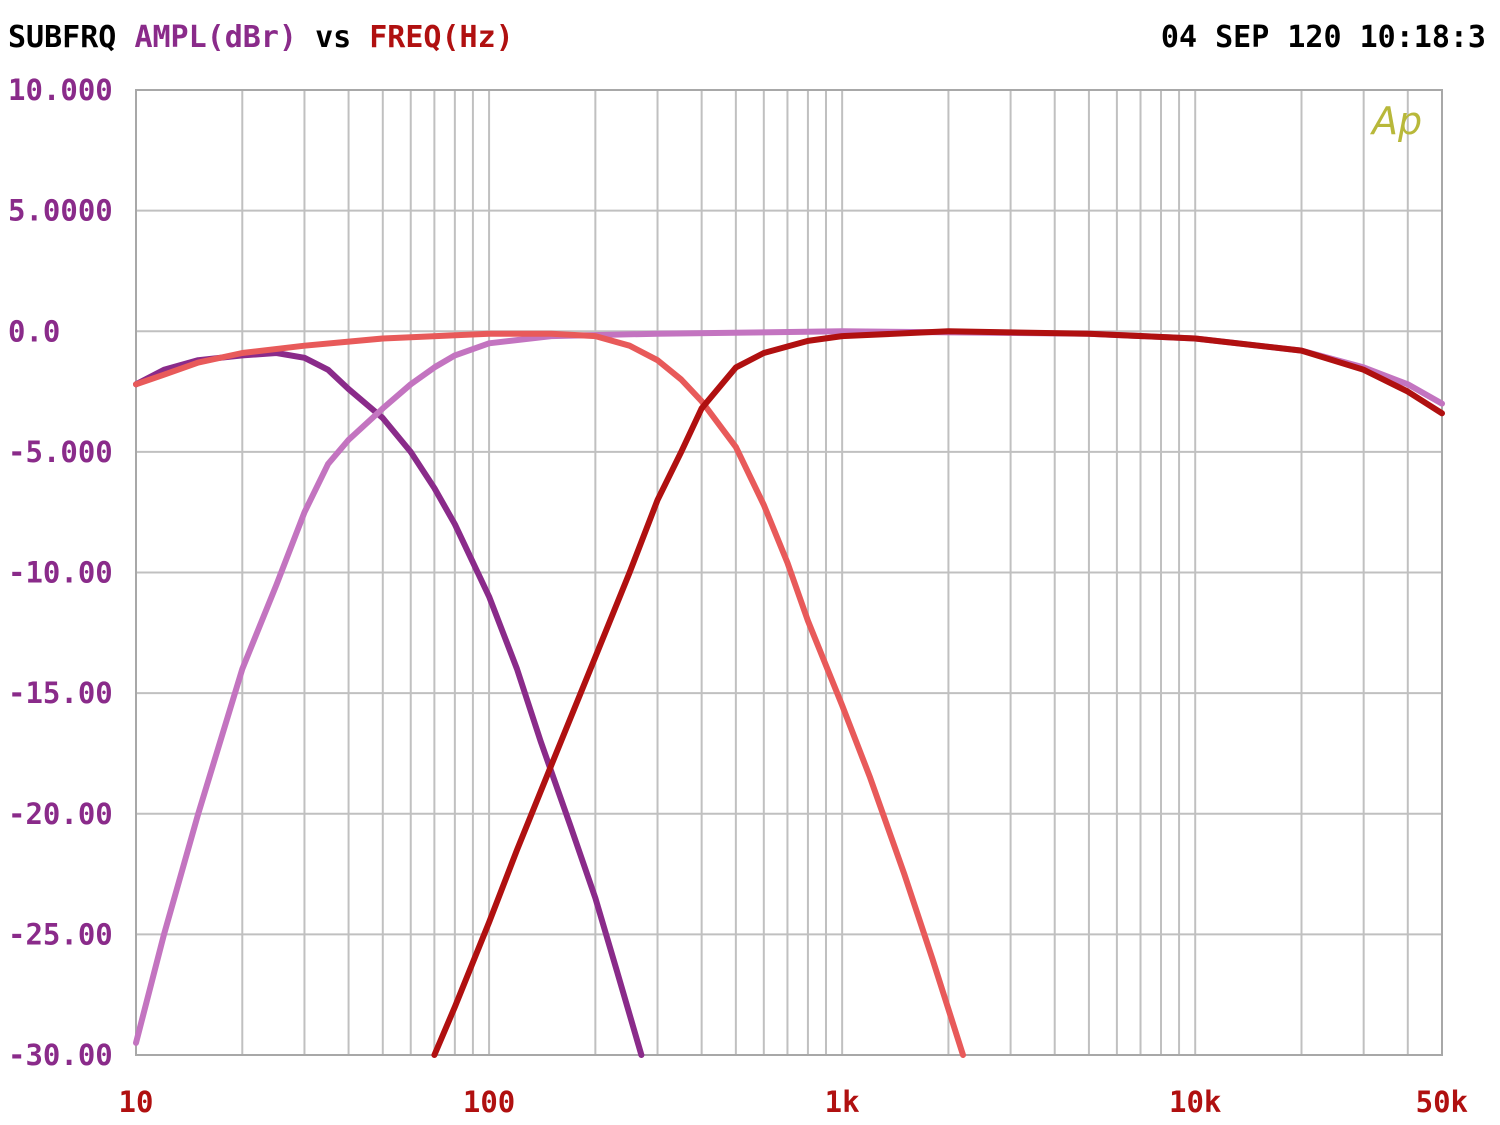 The width and height of the screenshot is (1500, 1125). What do you see at coordinates (1442, 1102) in the screenshot?
I see `x-tick-label: 50k` at bounding box center [1442, 1102].